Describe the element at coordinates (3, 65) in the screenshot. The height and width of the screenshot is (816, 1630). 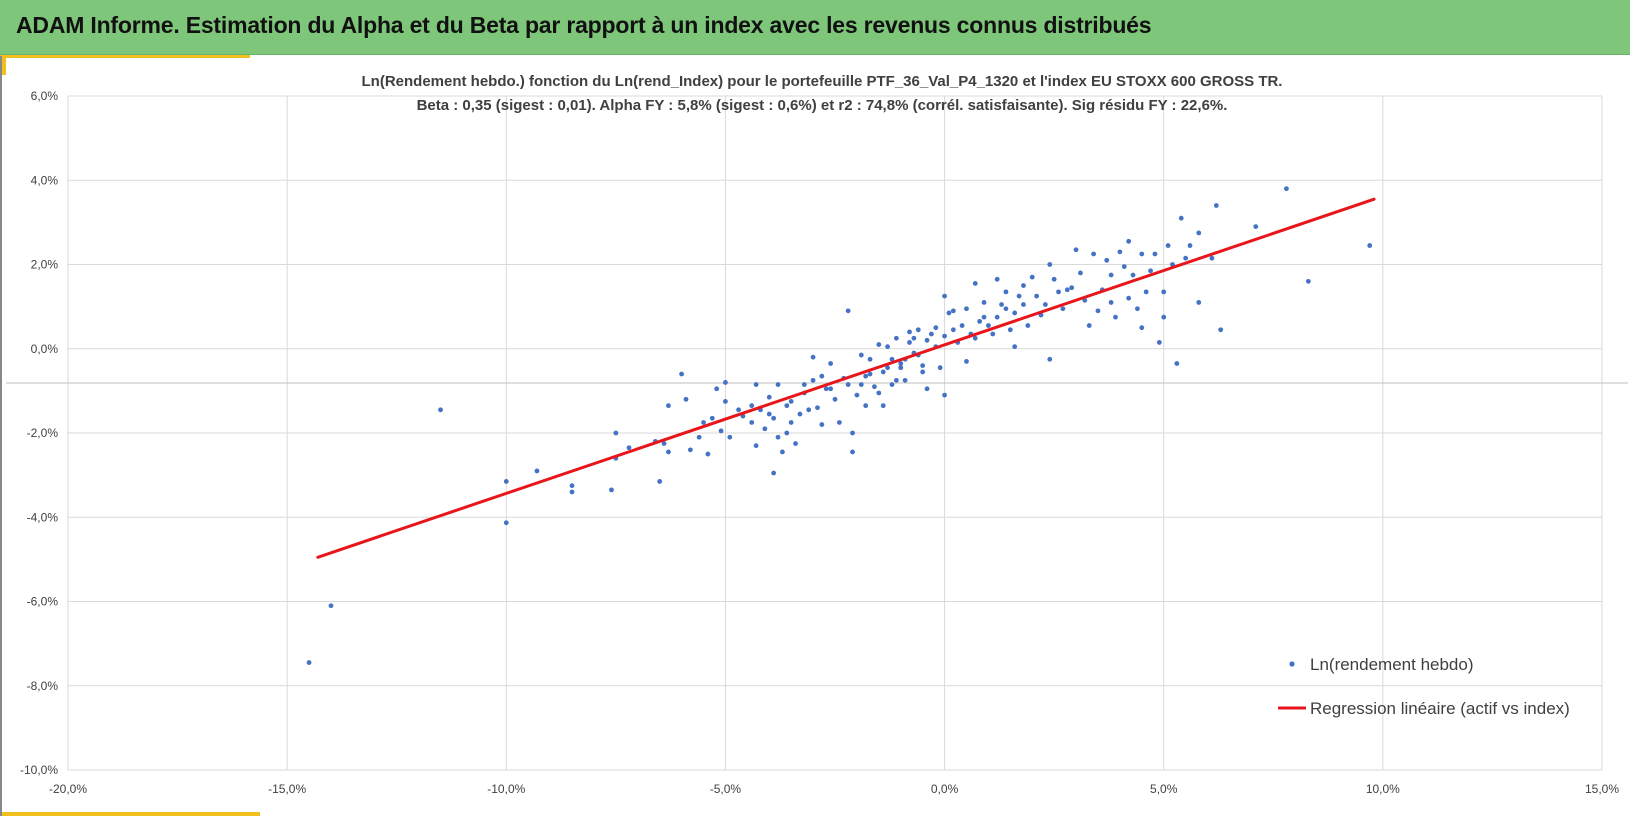
I see `accent-bar-left` at that location.